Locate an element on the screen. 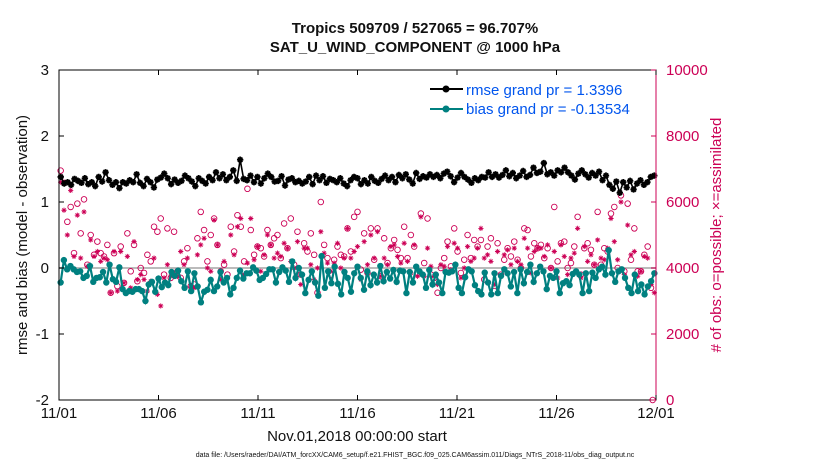  right-y-tick-label: 0 is located at coordinates (670, 400).